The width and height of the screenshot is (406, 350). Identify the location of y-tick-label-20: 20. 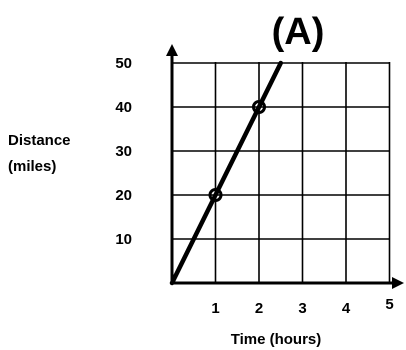
(123, 195).